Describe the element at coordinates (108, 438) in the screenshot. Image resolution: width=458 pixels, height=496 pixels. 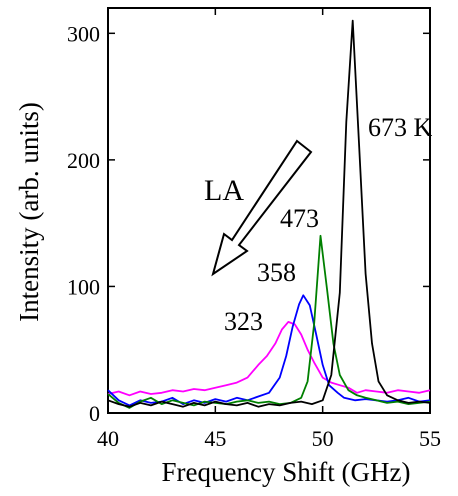
I see `x-tick-label: 40` at that location.